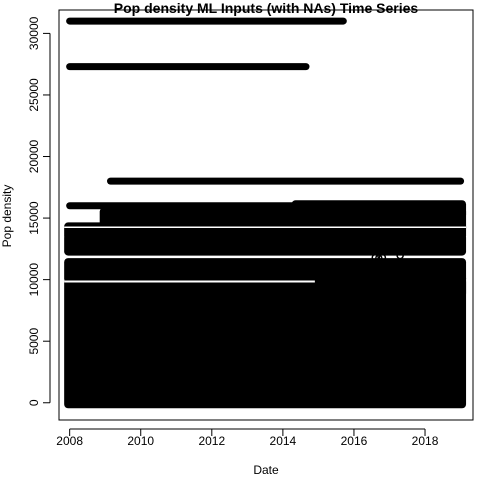  I want to click on x-tick-label-2008: 2008, so click(69, 441).